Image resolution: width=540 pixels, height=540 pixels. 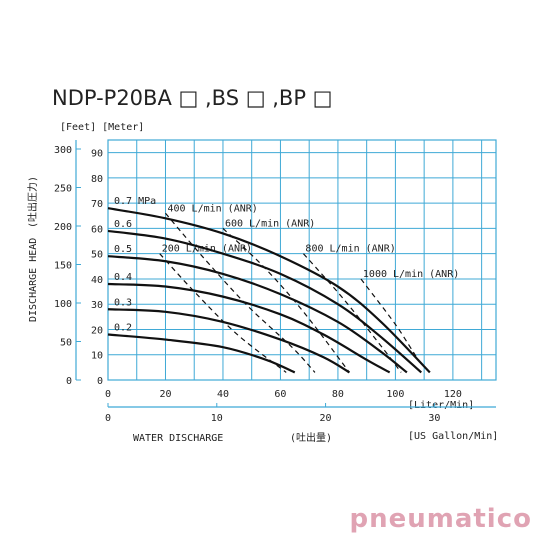 I want to click on meter-tick-label: 60, so click(x=97, y=229).